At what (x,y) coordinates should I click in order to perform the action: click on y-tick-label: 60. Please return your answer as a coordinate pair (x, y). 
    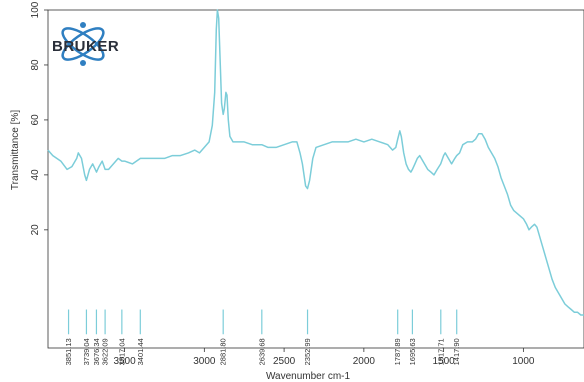
    Looking at the image, I should click on (35, 120).